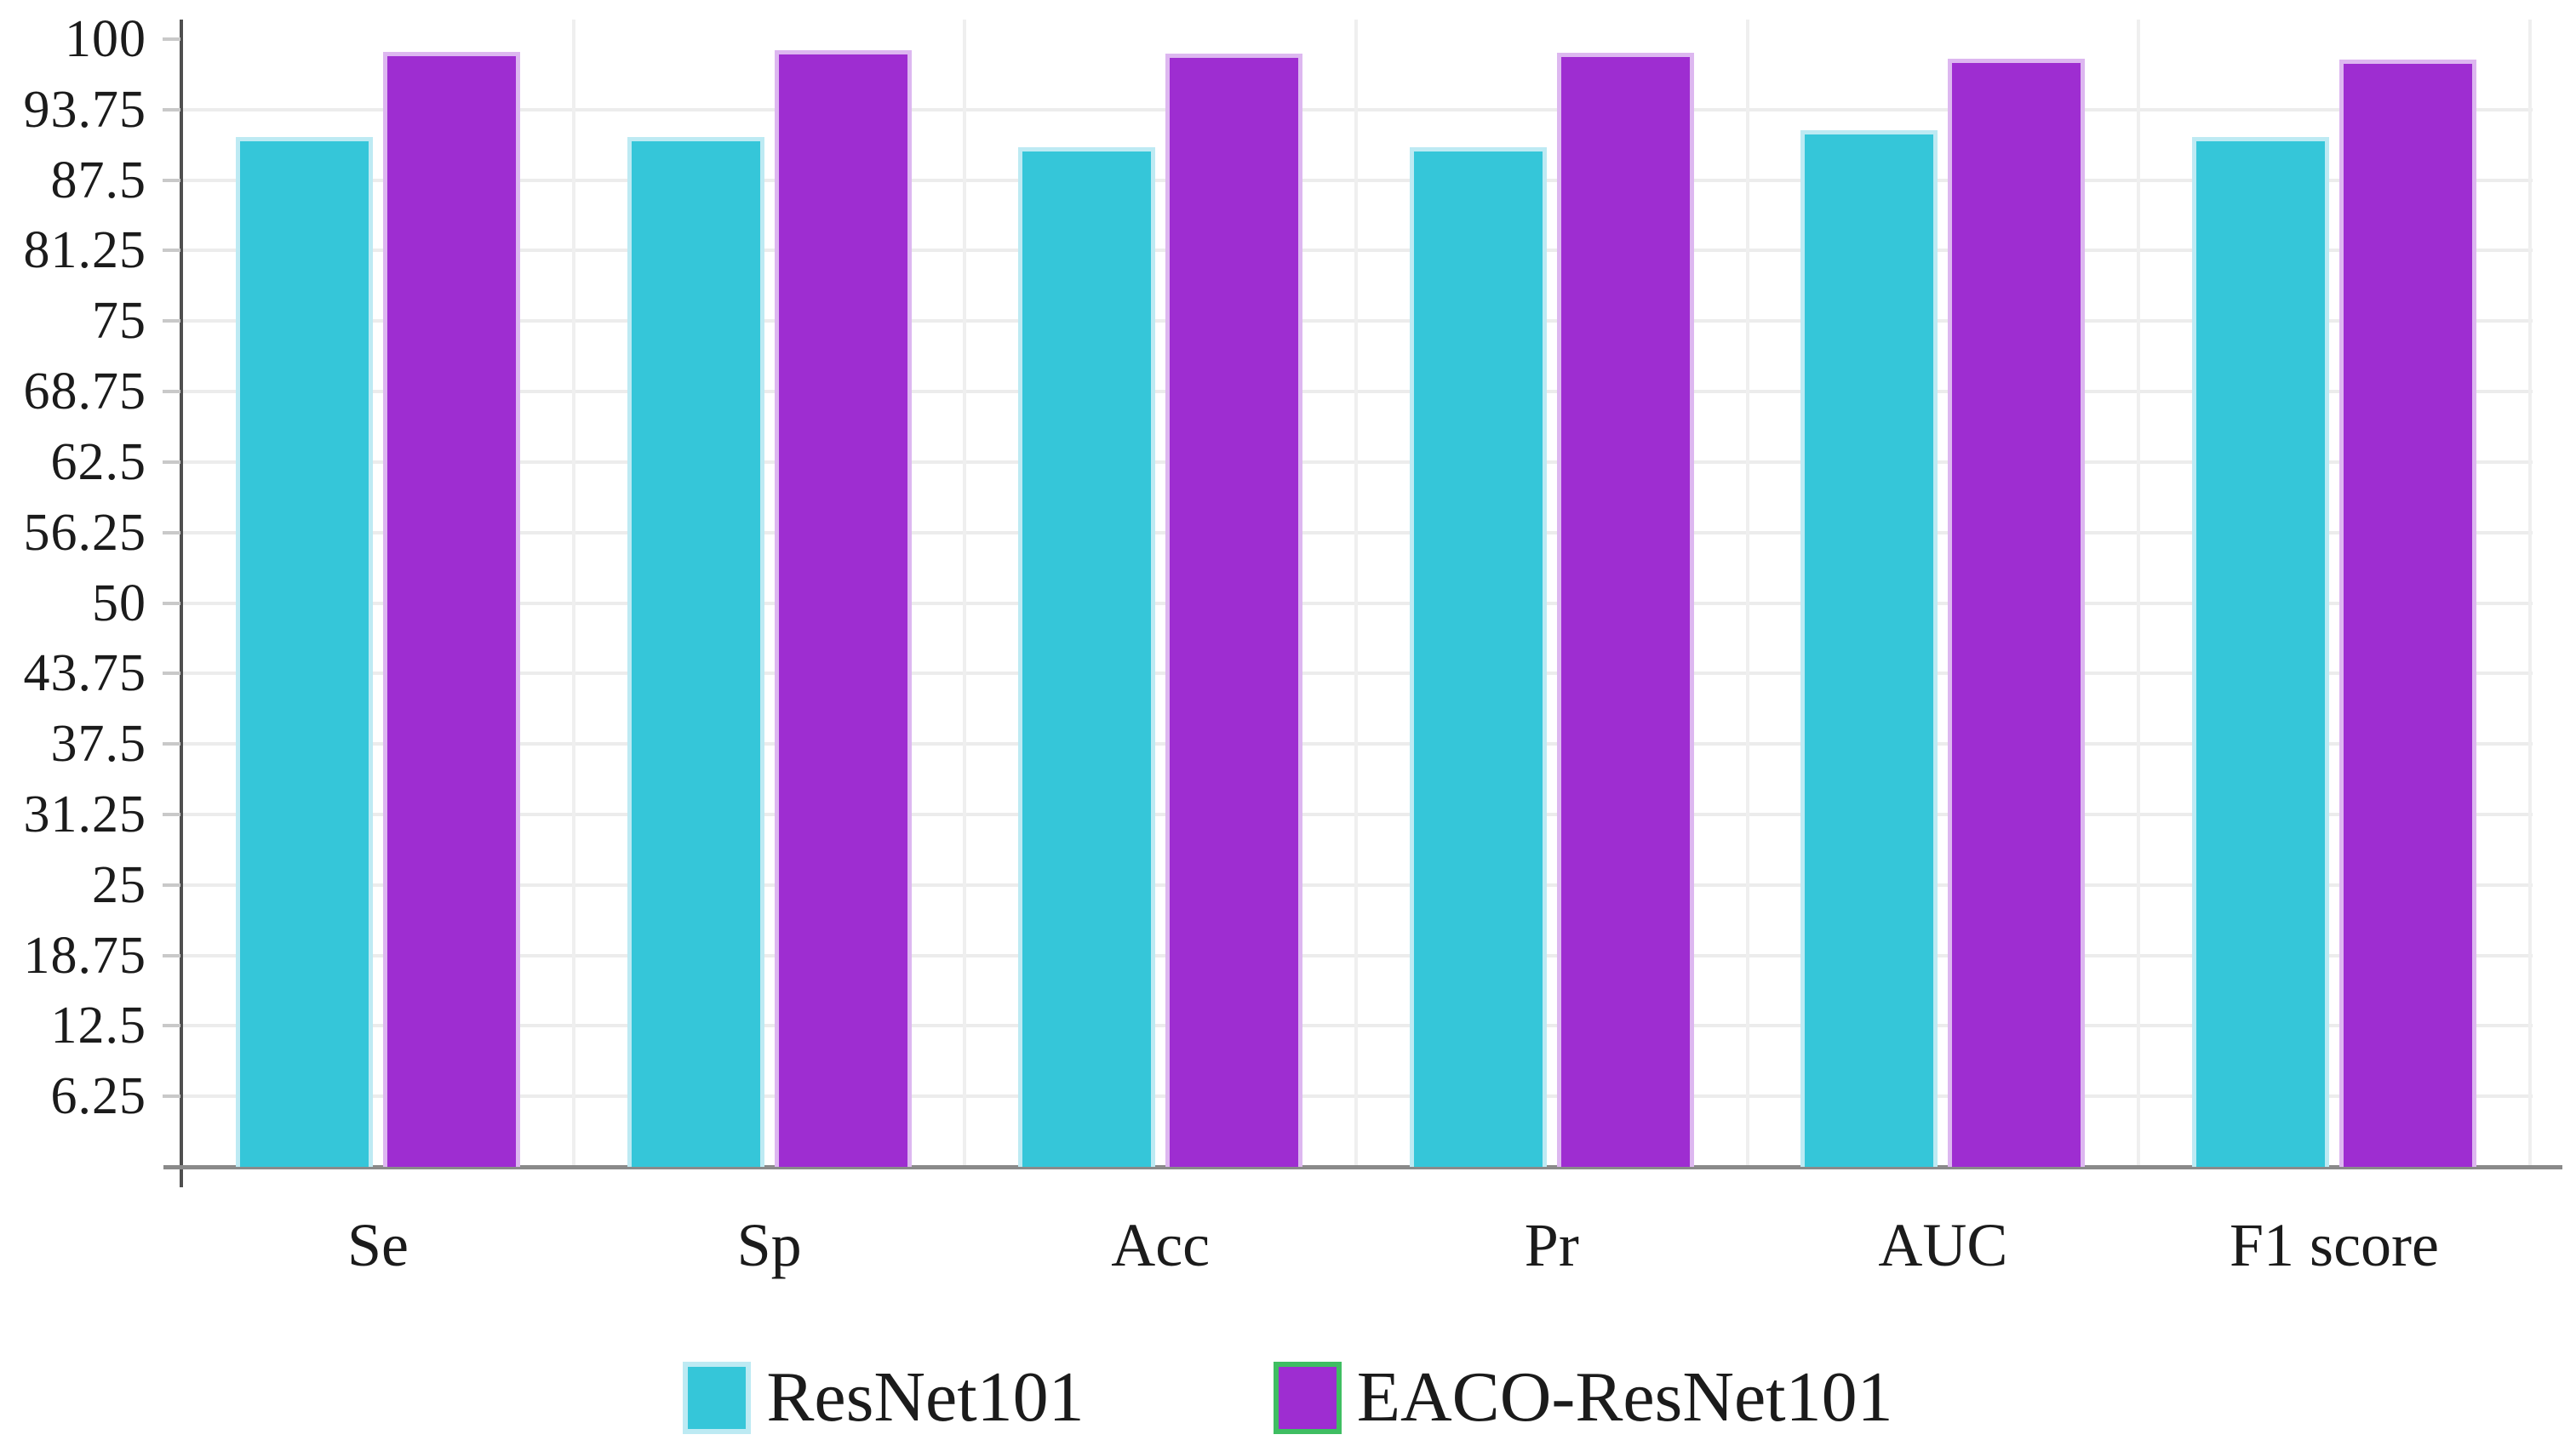 The image size is (2576, 1446). Describe the element at coordinates (1625, 609) in the screenshot. I see `bar-eaco-resnet101-pr` at that location.